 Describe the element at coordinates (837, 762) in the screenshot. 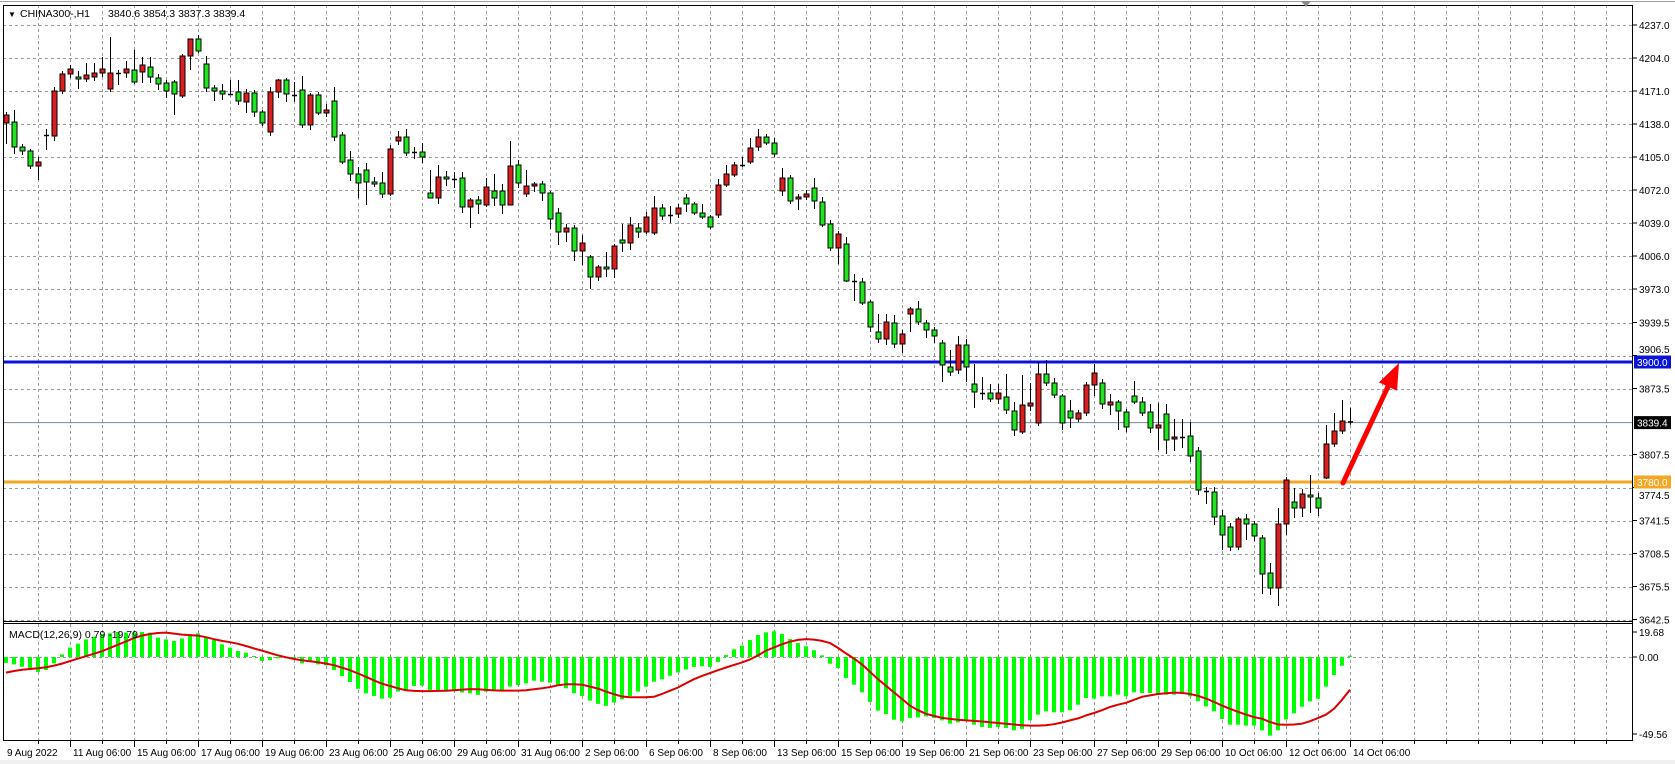

I see `status-strip` at that location.